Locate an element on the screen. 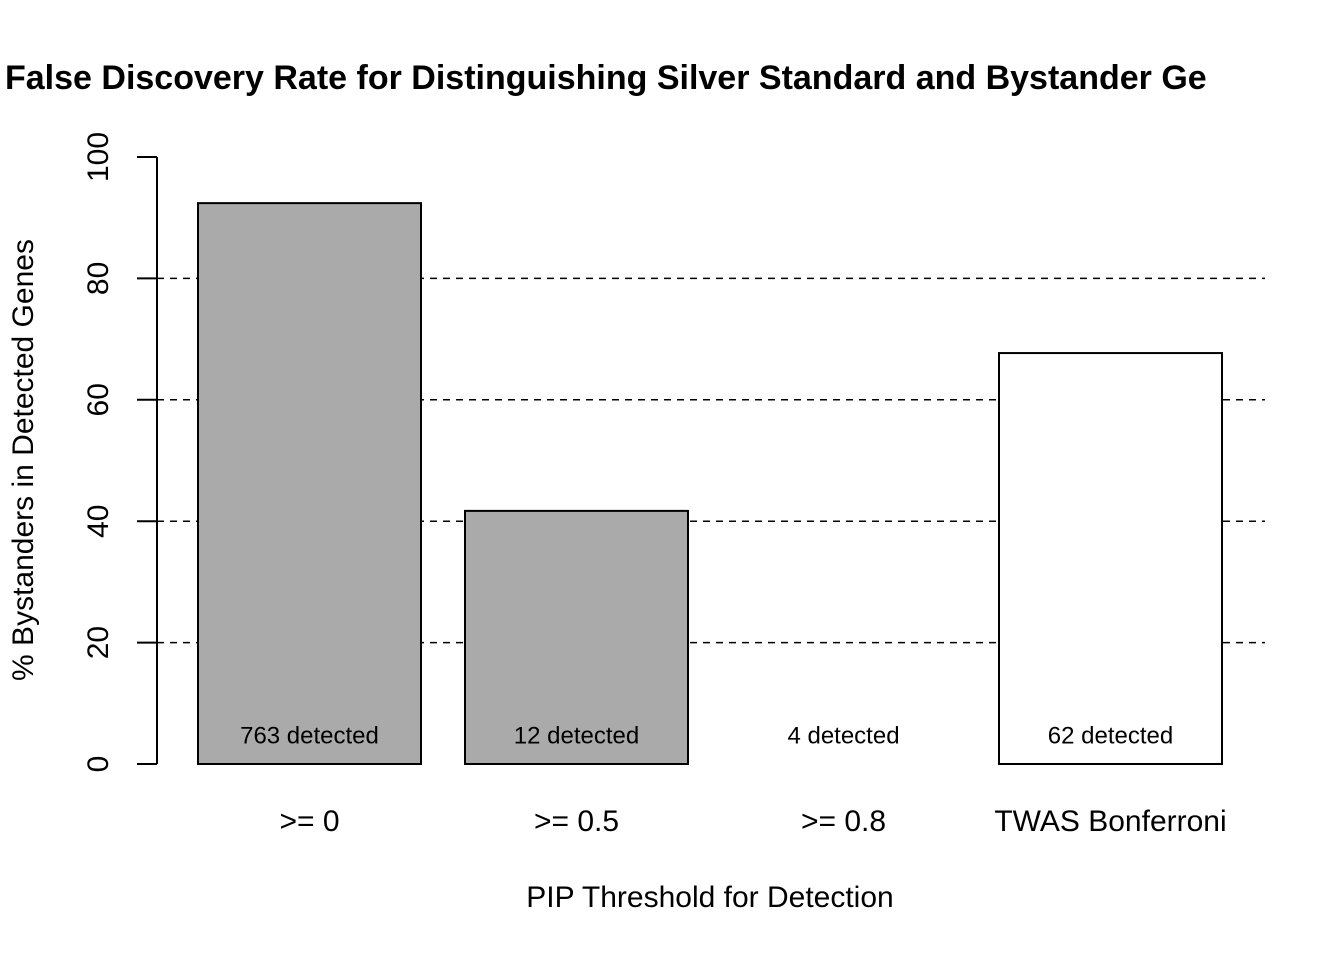  y-tick-label: 40 is located at coordinates (98, 521).